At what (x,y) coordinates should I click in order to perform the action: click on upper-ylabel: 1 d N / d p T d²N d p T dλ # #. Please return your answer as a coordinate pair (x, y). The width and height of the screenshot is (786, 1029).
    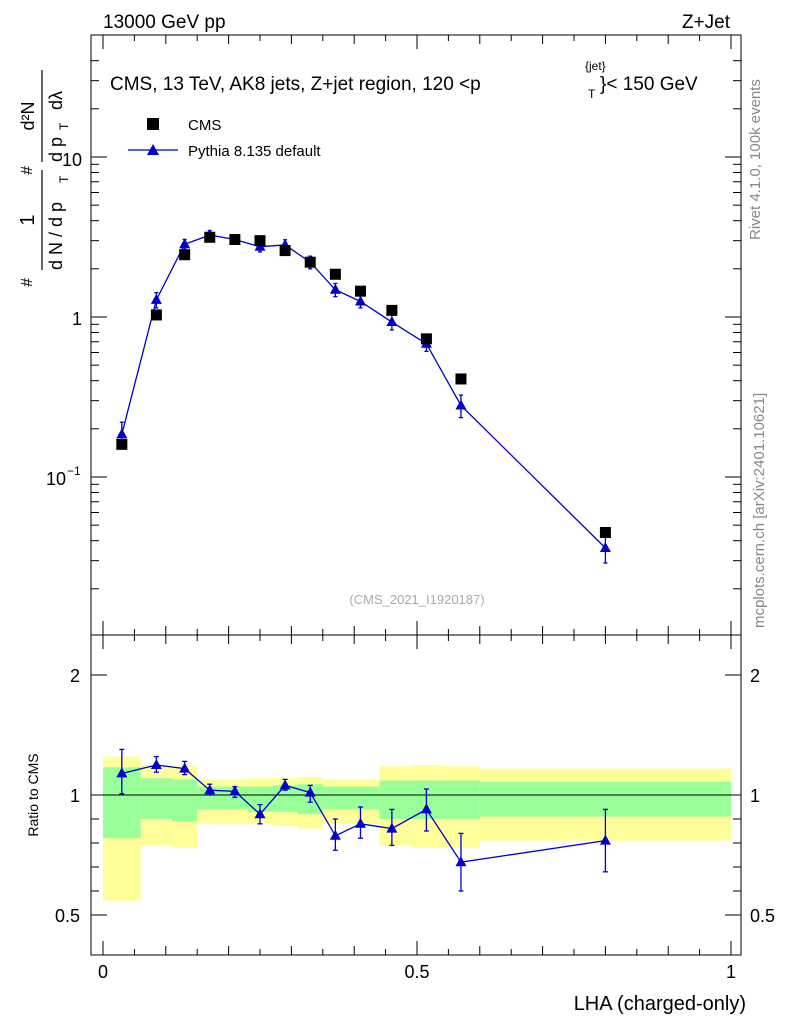
    Looking at the image, I should click on (44, 178).